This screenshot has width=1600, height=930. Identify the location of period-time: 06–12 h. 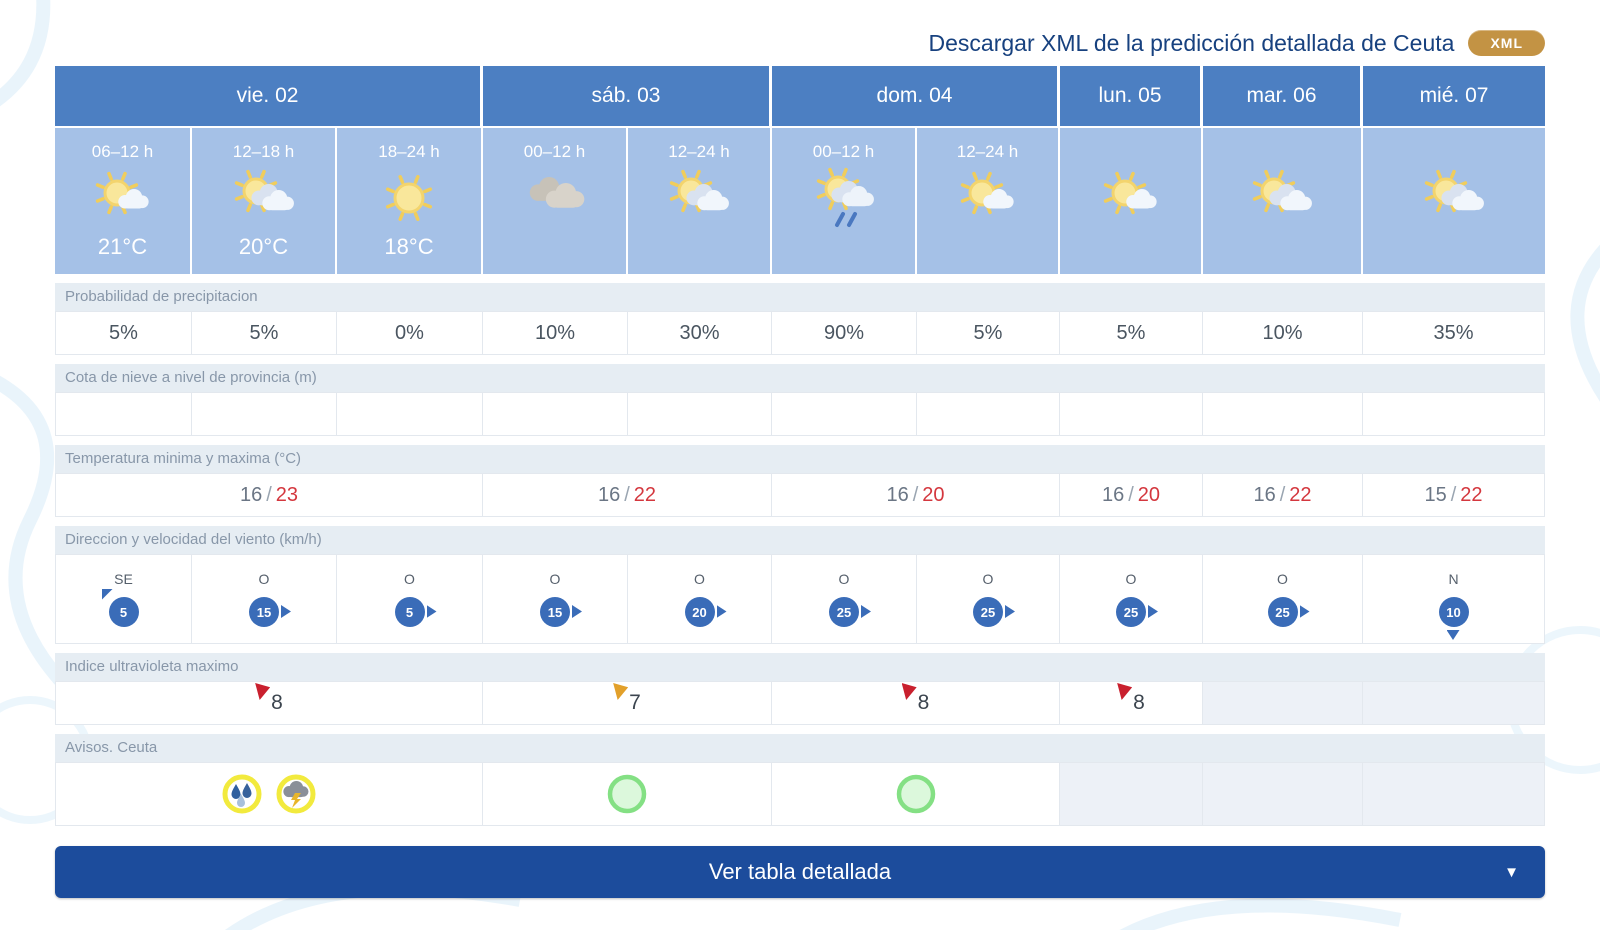
(122, 151).